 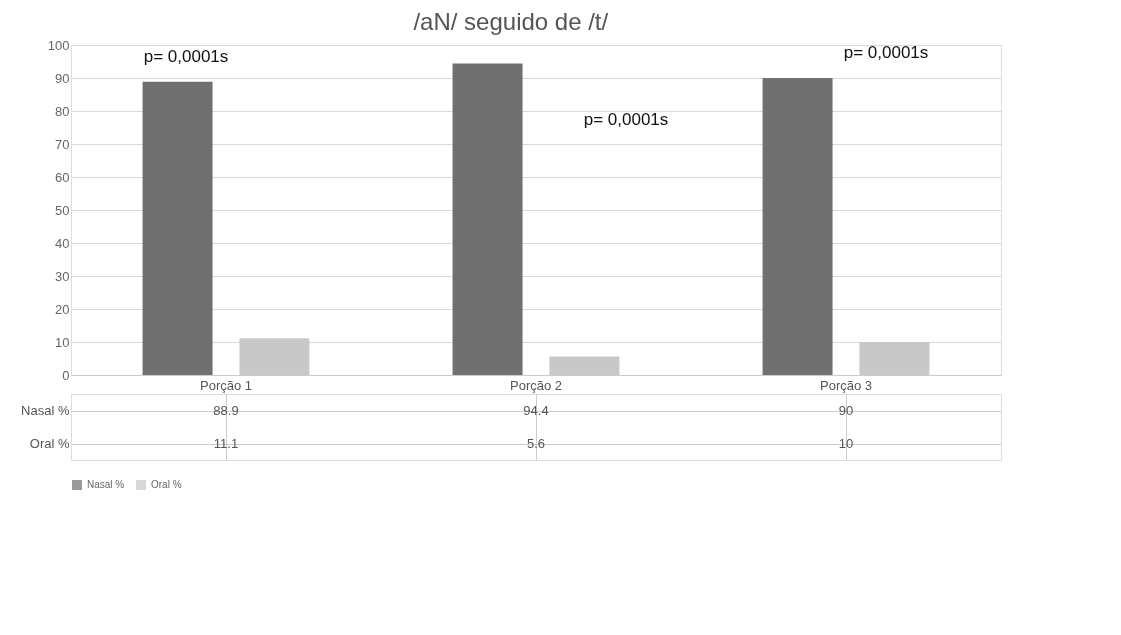 I want to click on legend-label: Oral %, so click(x=166, y=484).